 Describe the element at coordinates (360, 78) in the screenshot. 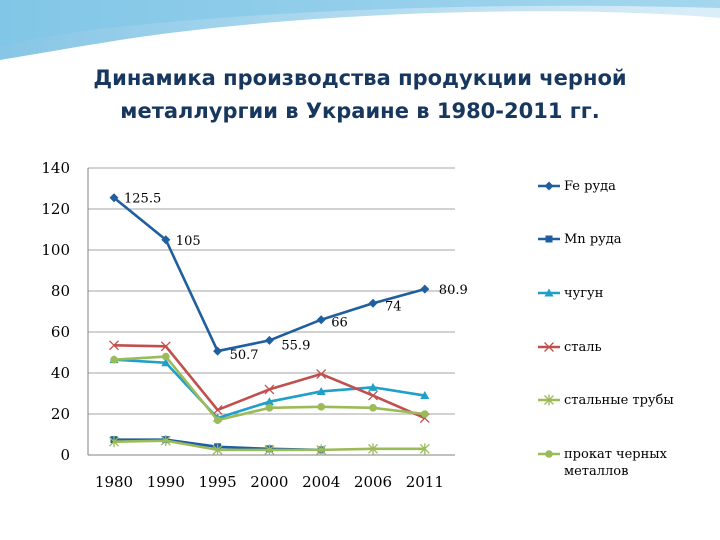

I see `title-line-1: Динамика производства продукции черной` at that location.